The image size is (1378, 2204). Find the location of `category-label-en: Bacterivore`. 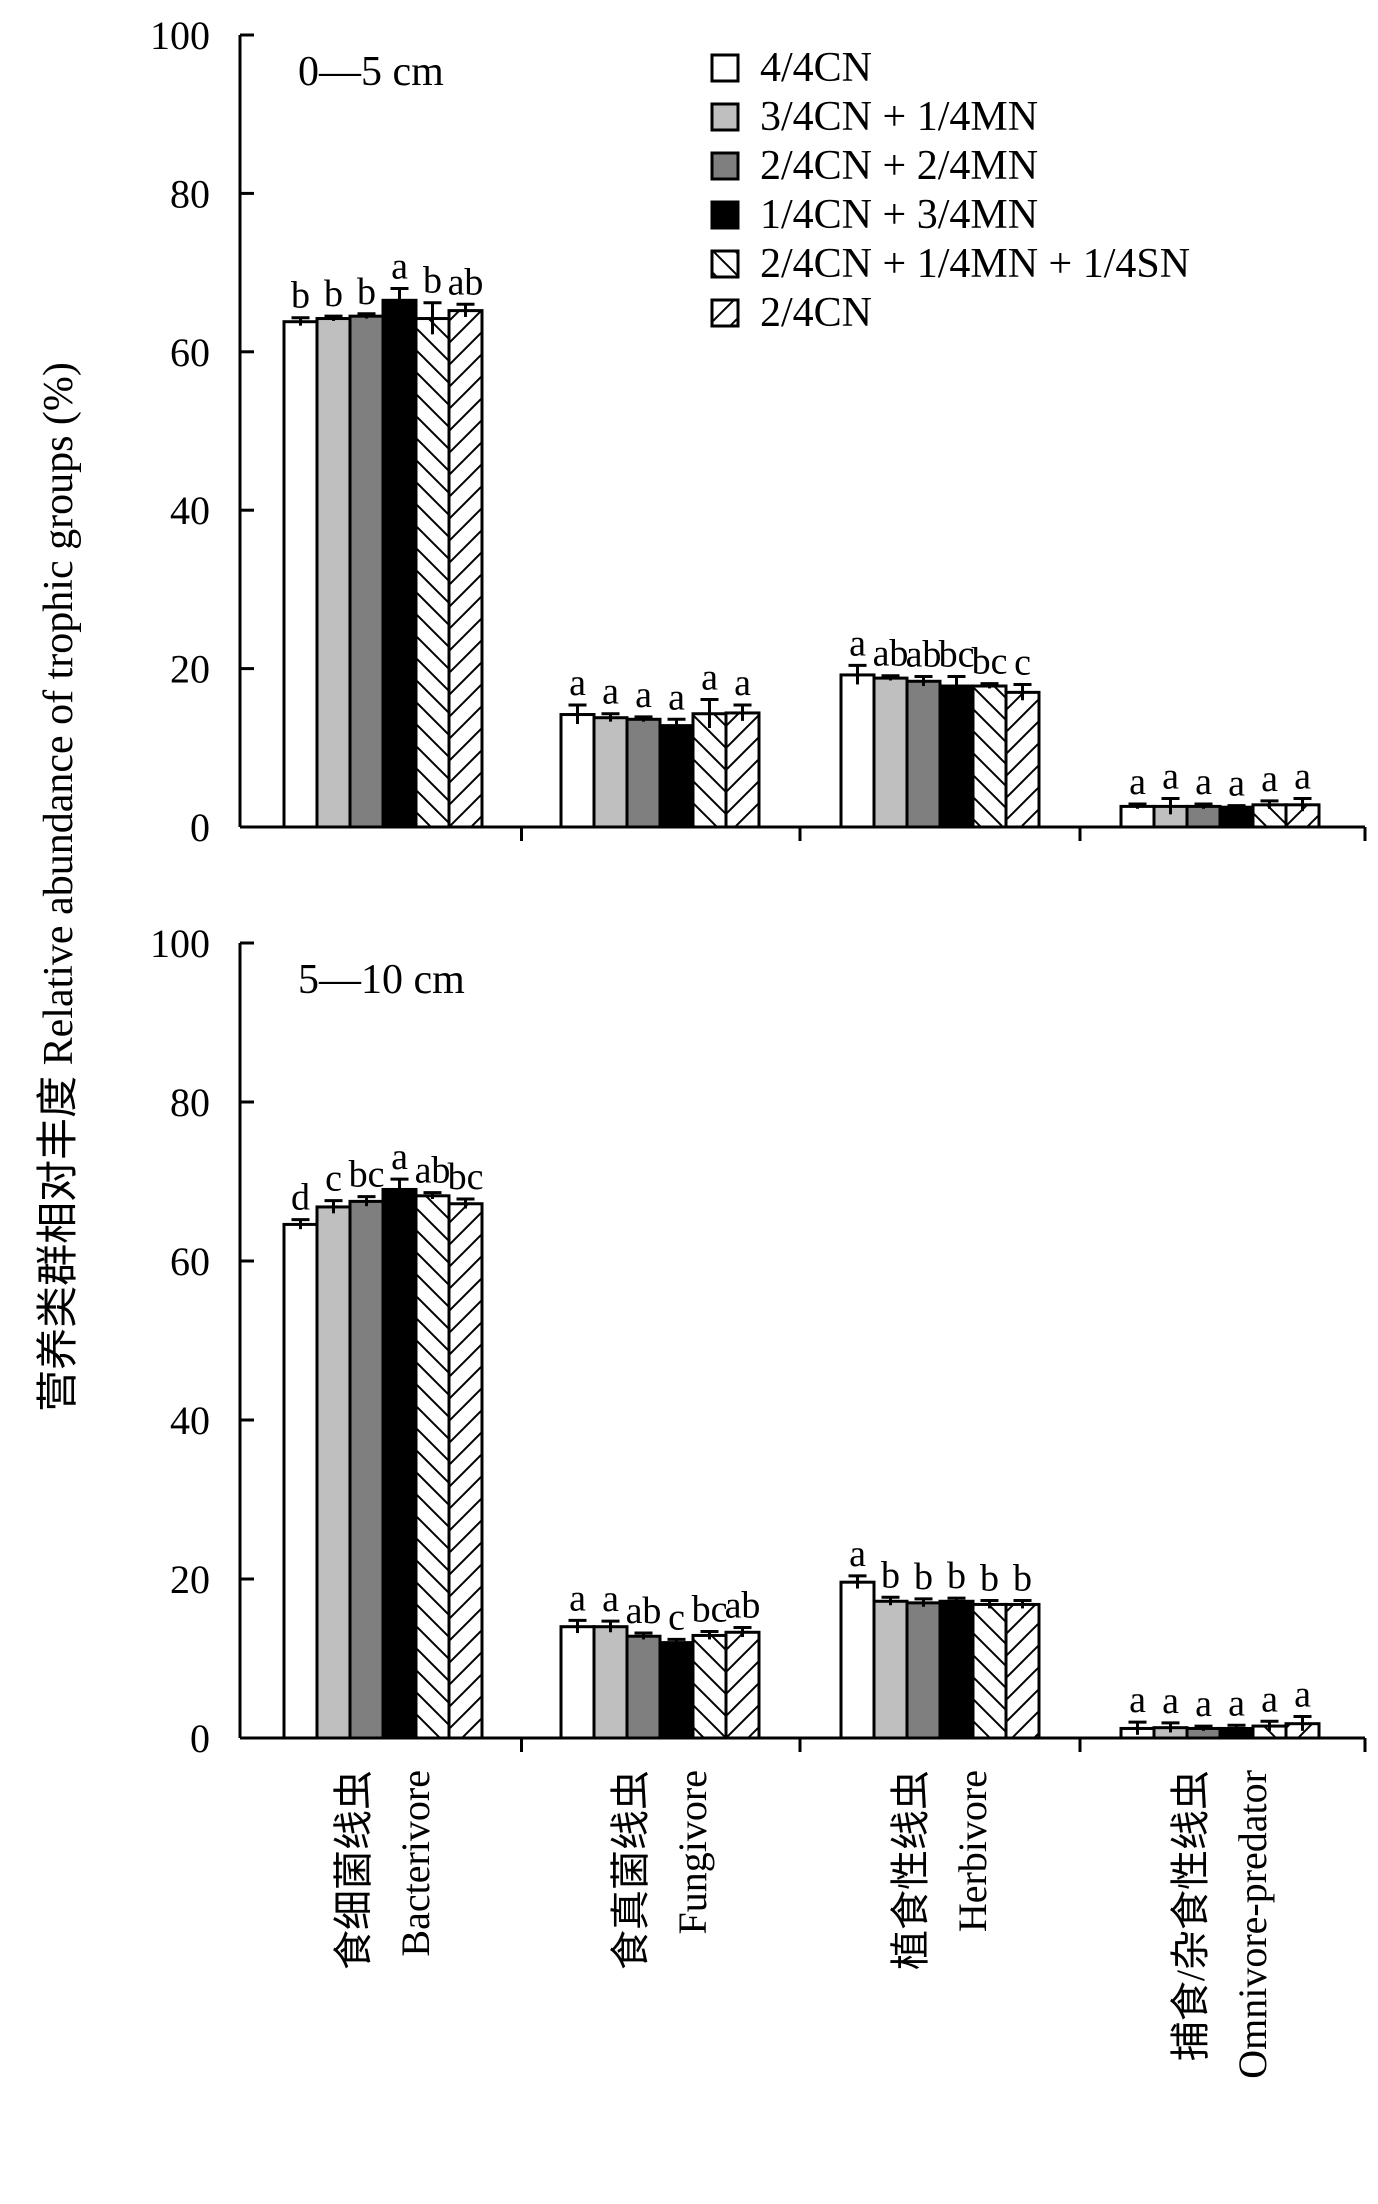

category-label-en: Bacterivore is located at coordinates (415, 1863).